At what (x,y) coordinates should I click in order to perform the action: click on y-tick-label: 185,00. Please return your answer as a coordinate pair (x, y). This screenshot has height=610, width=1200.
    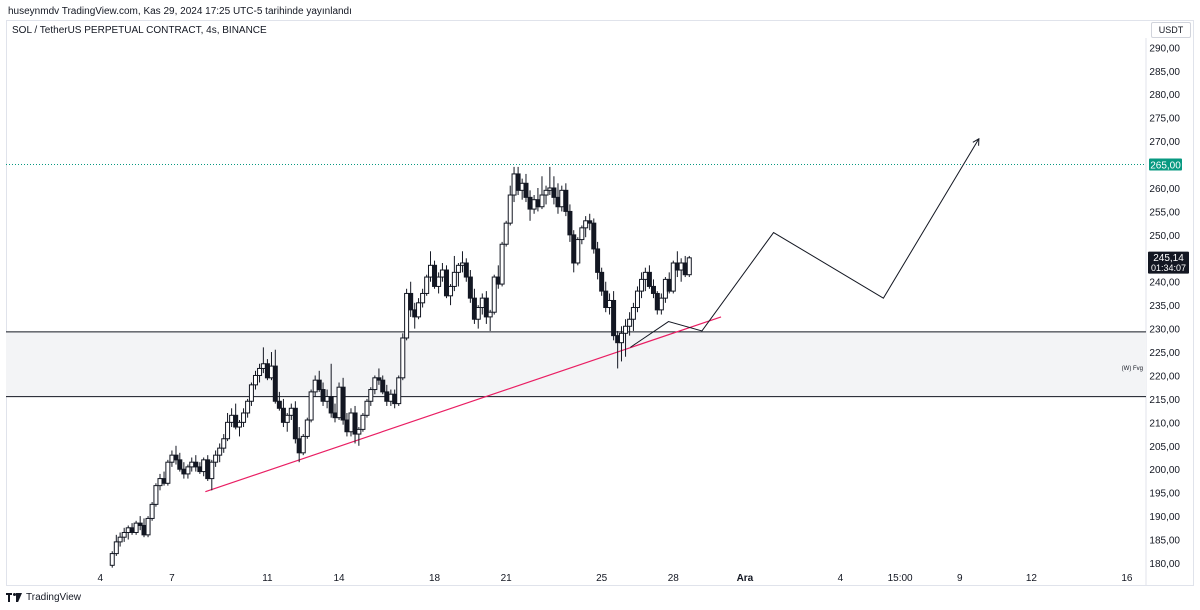
    Looking at the image, I should click on (1164, 541).